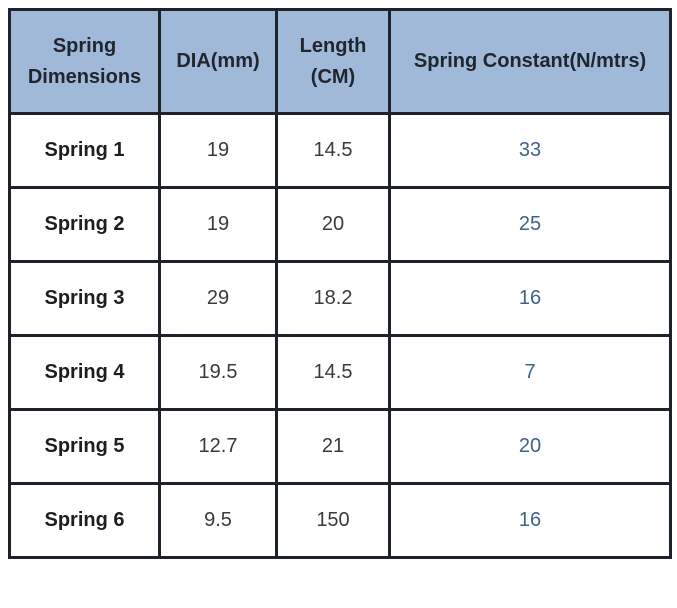 This screenshot has height=608, width=677. I want to click on table-row: Spring 6 9.5 150 16, so click(340, 520).